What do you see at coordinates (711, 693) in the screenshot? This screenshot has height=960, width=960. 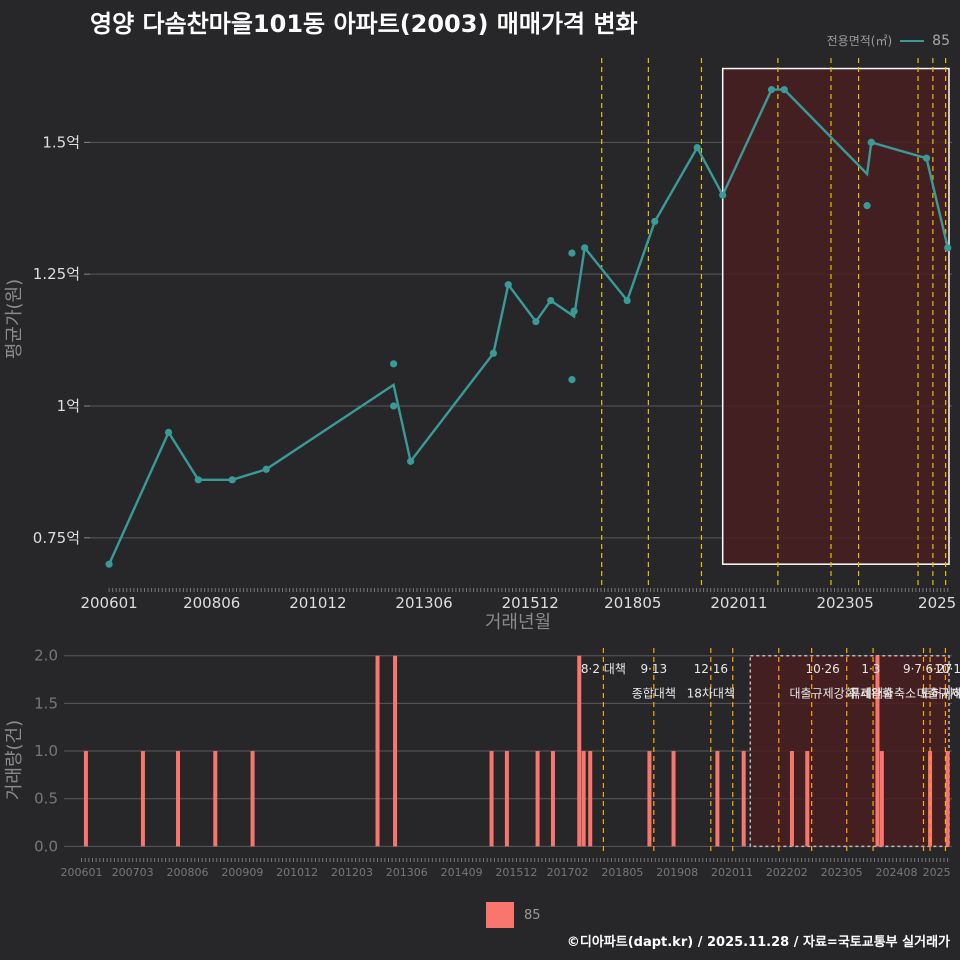 I see `policy-label-name: 18차대책` at bounding box center [711, 693].